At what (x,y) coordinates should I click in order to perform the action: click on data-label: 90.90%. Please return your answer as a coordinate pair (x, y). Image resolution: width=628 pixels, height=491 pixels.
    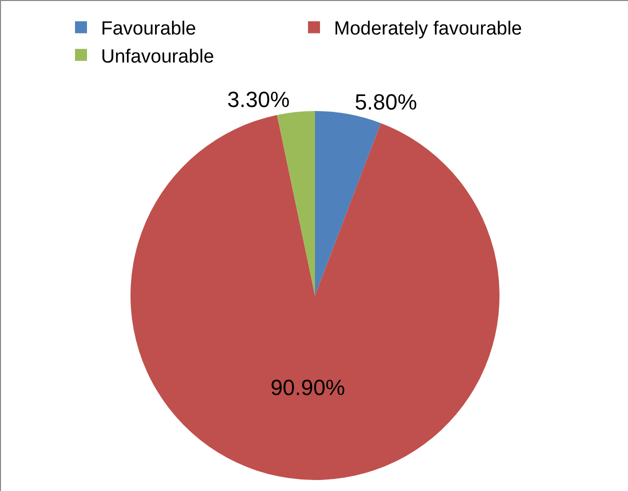
    Looking at the image, I should click on (308, 387).